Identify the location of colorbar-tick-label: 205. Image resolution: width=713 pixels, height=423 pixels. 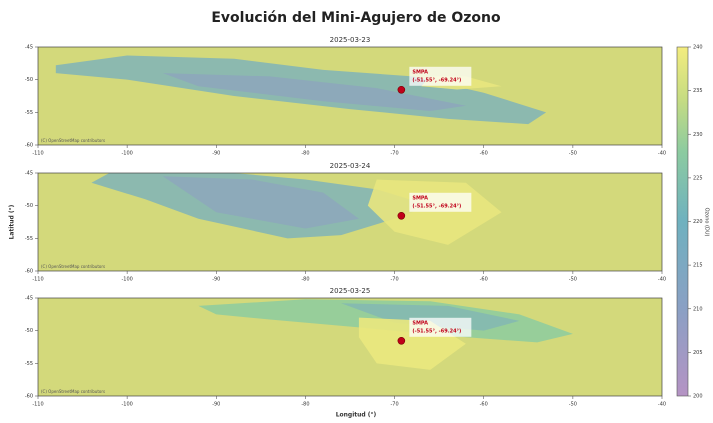
(698, 353).